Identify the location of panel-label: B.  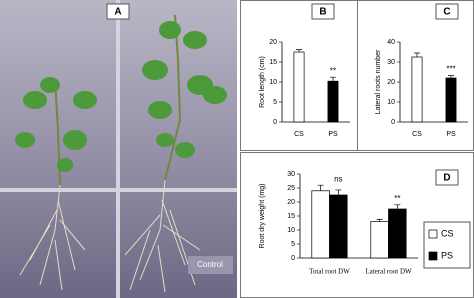
(322, 12).